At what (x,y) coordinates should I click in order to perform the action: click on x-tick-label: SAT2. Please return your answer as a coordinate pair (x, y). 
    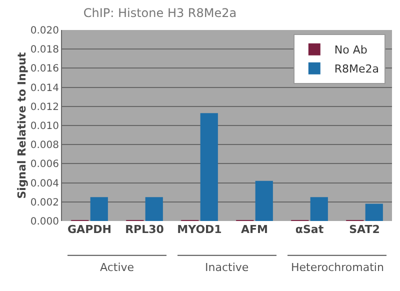
    Looking at the image, I should click on (364, 229).